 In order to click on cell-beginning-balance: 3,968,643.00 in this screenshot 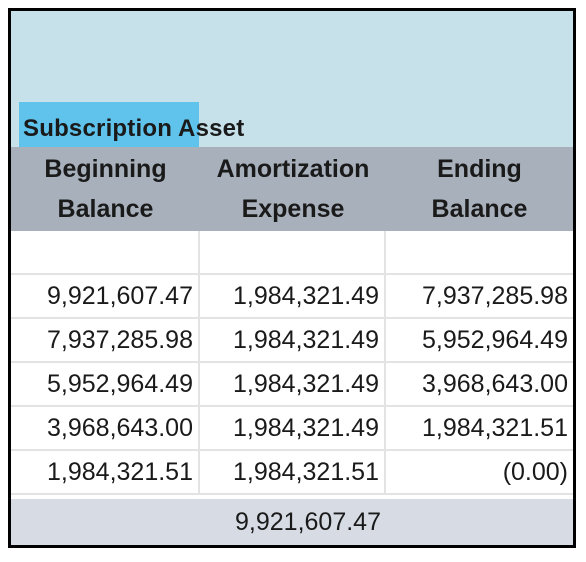, I will do `click(105, 429)`.